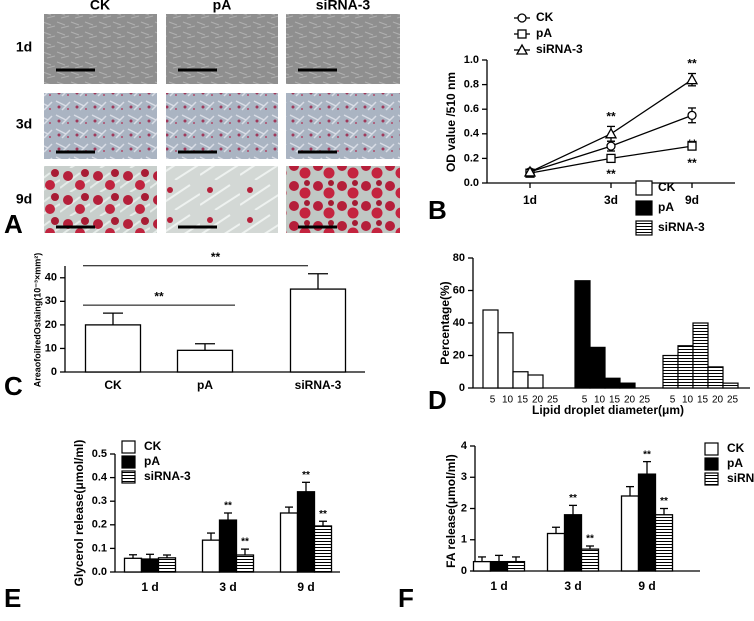 The image size is (754, 621). Describe the element at coordinates (530, 200) in the screenshot. I see `x-tick-label: 1d` at that location.